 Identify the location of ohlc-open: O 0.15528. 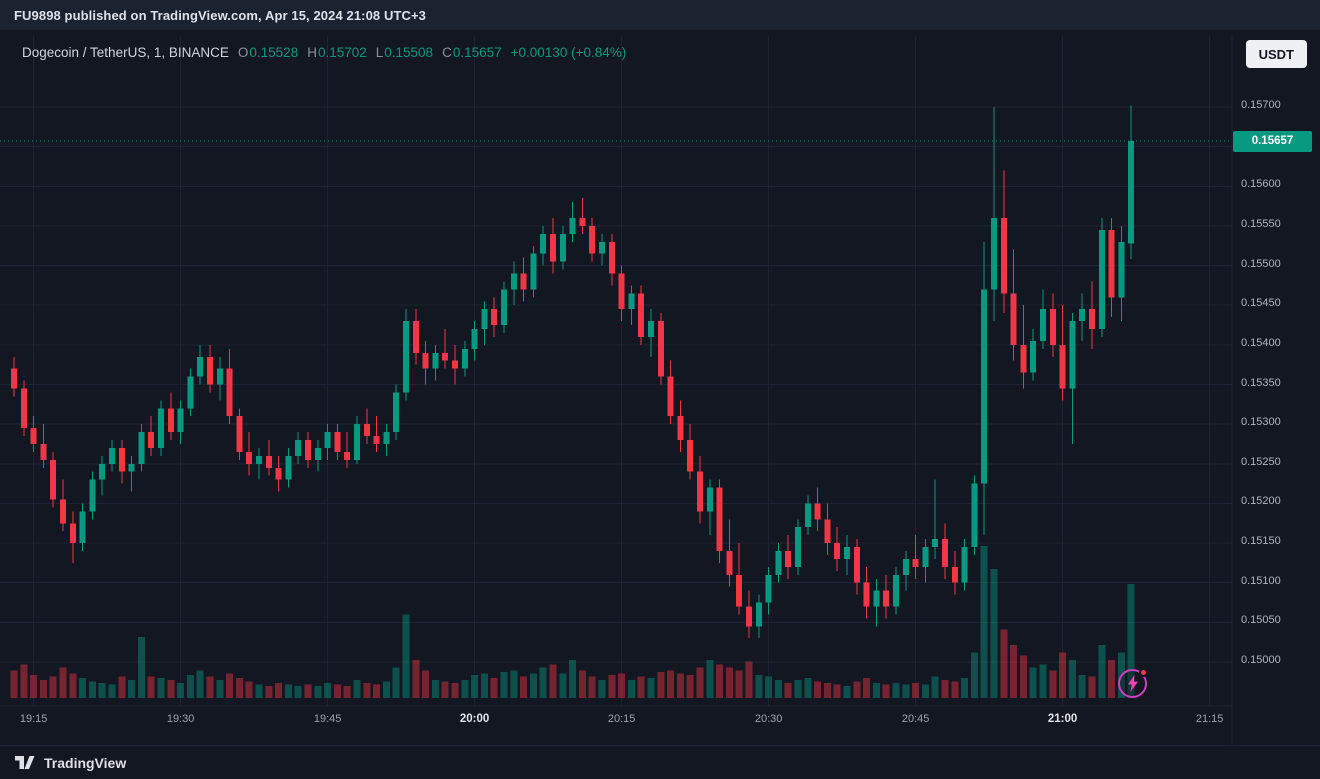
(268, 52).